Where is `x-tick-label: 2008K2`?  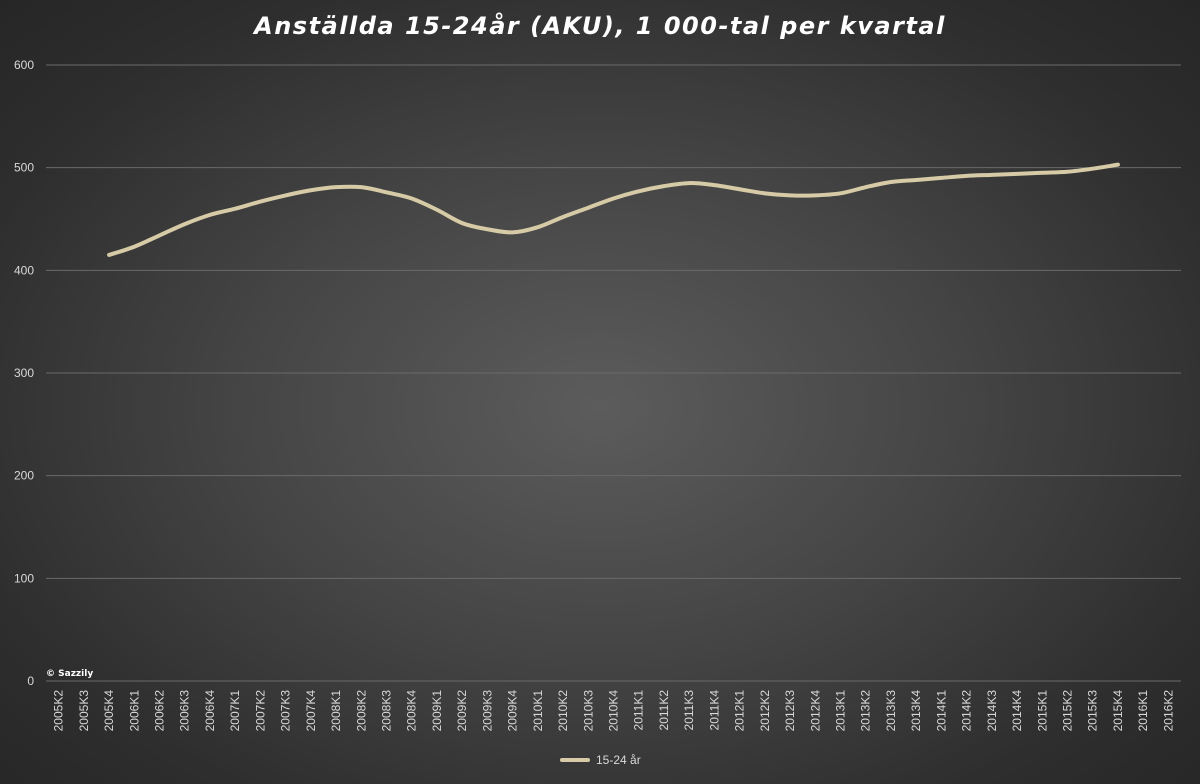 x-tick-label: 2008K2 is located at coordinates (361, 711).